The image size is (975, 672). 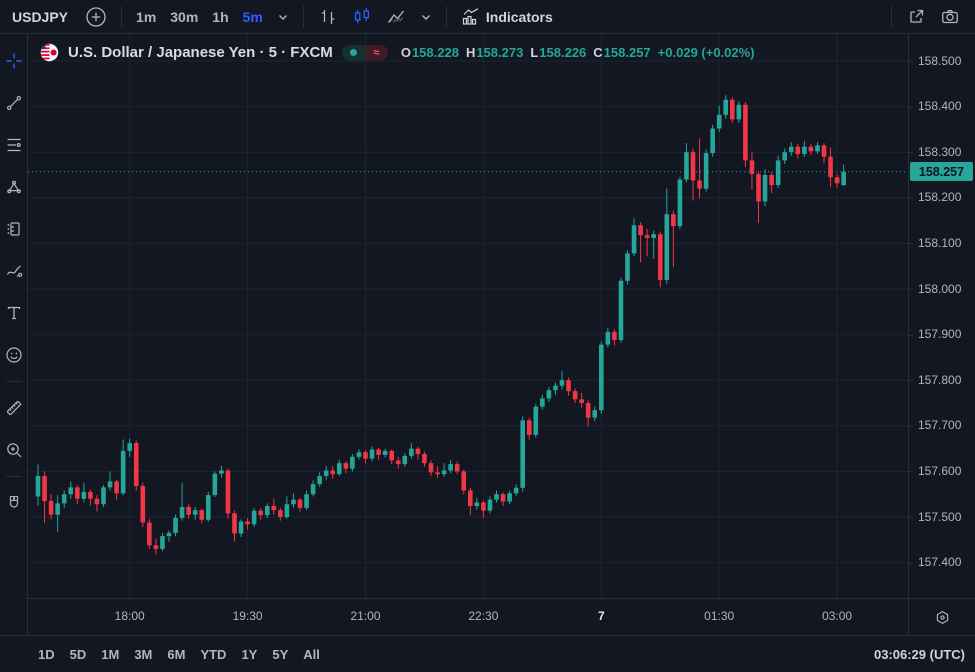 What do you see at coordinates (176, 654) in the screenshot?
I see `range-6m-button: 6M` at bounding box center [176, 654].